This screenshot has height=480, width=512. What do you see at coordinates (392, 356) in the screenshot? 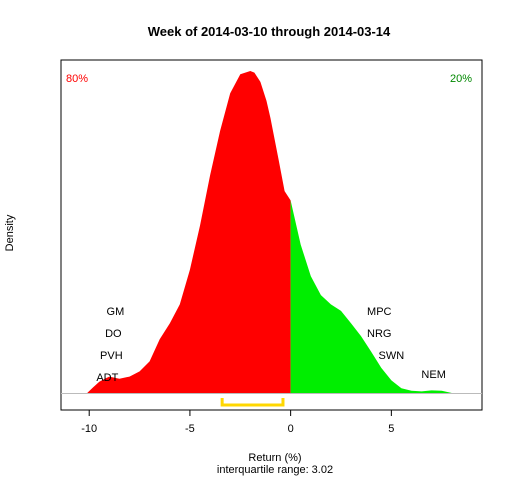
I see `ticker-label: SWN` at bounding box center [392, 356].